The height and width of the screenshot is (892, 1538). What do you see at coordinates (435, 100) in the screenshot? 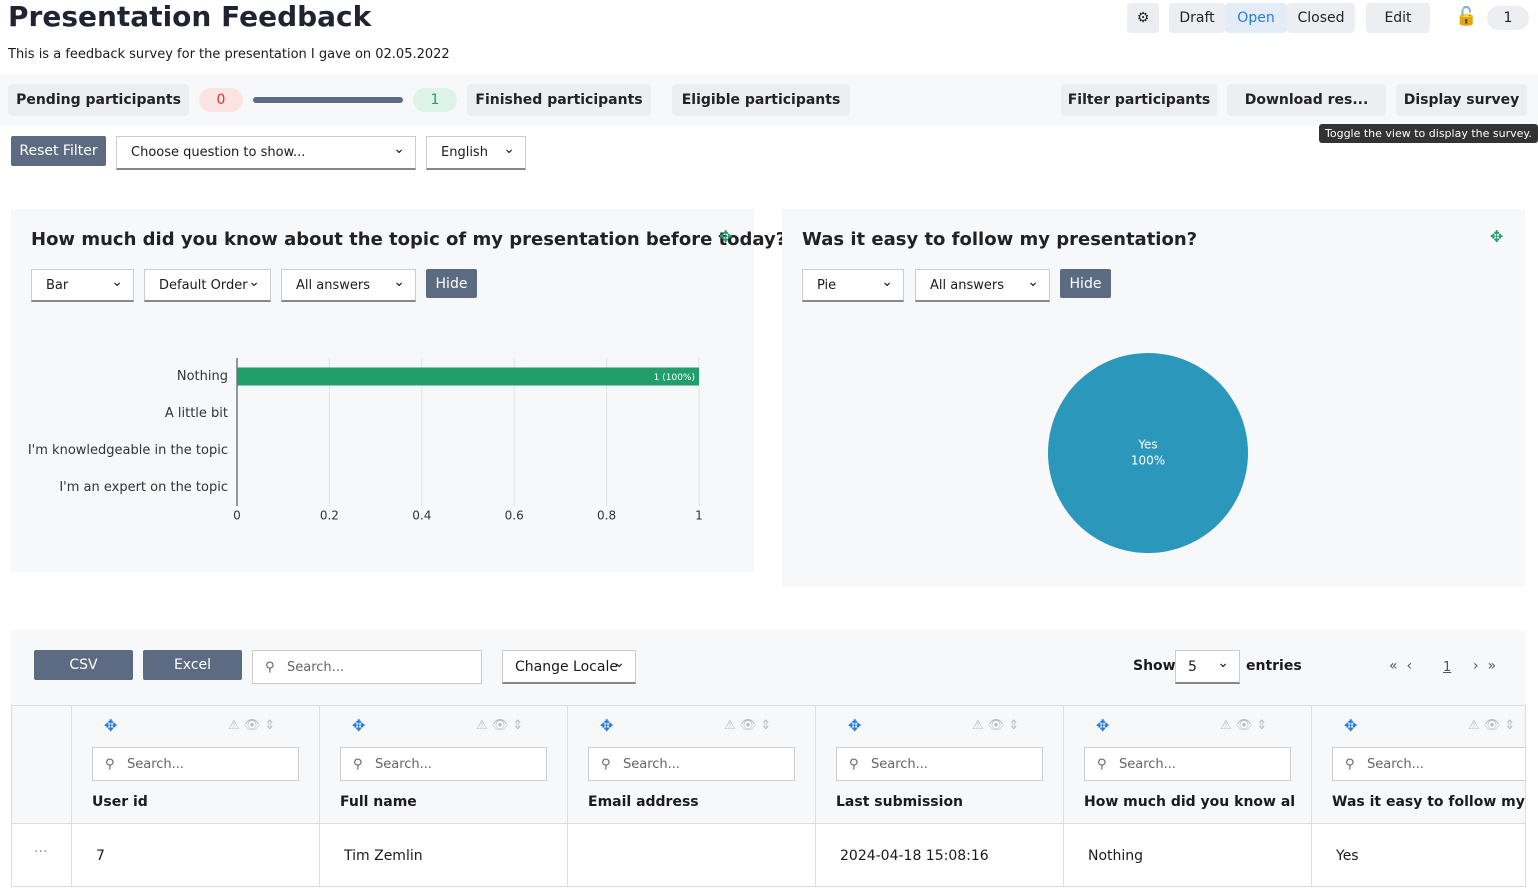
I see `finished-count: 1` at bounding box center [435, 100].